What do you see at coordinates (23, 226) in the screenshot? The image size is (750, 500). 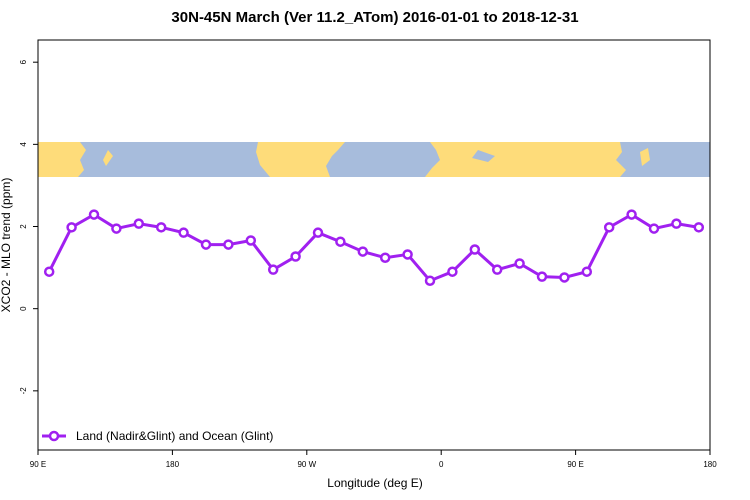 I see `y-tick-label: 2` at bounding box center [23, 226].